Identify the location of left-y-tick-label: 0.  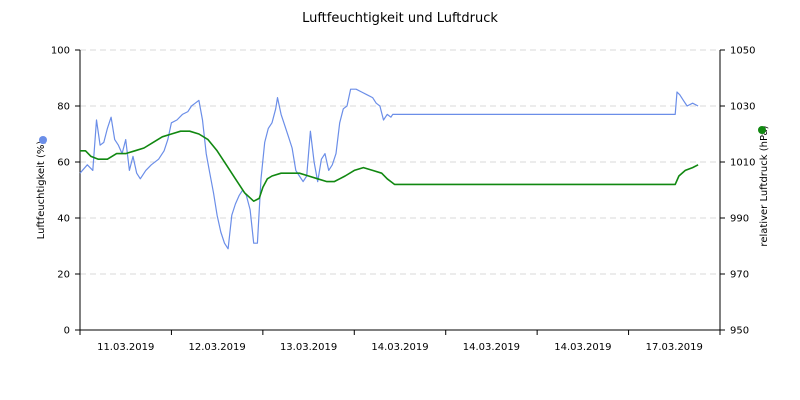
(67, 331).